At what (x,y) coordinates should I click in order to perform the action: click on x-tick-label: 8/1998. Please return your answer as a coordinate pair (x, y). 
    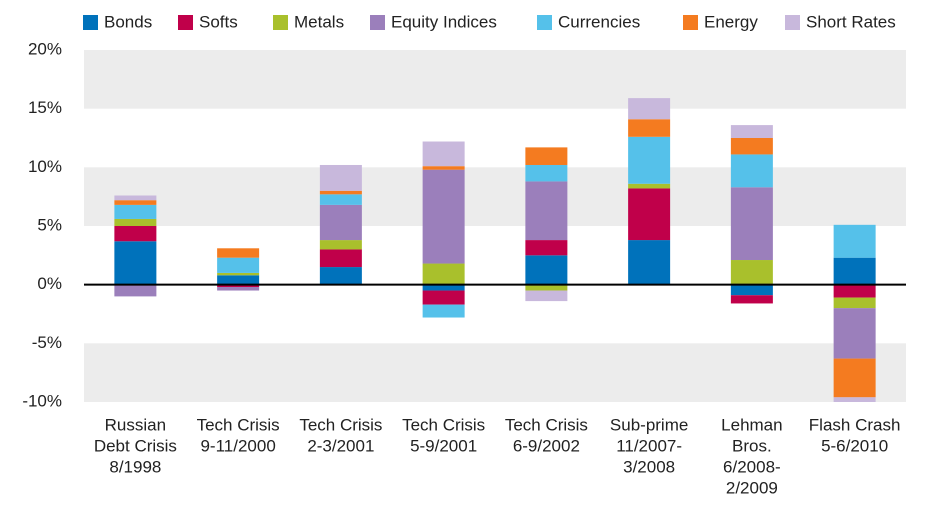
    Looking at the image, I should click on (135, 466).